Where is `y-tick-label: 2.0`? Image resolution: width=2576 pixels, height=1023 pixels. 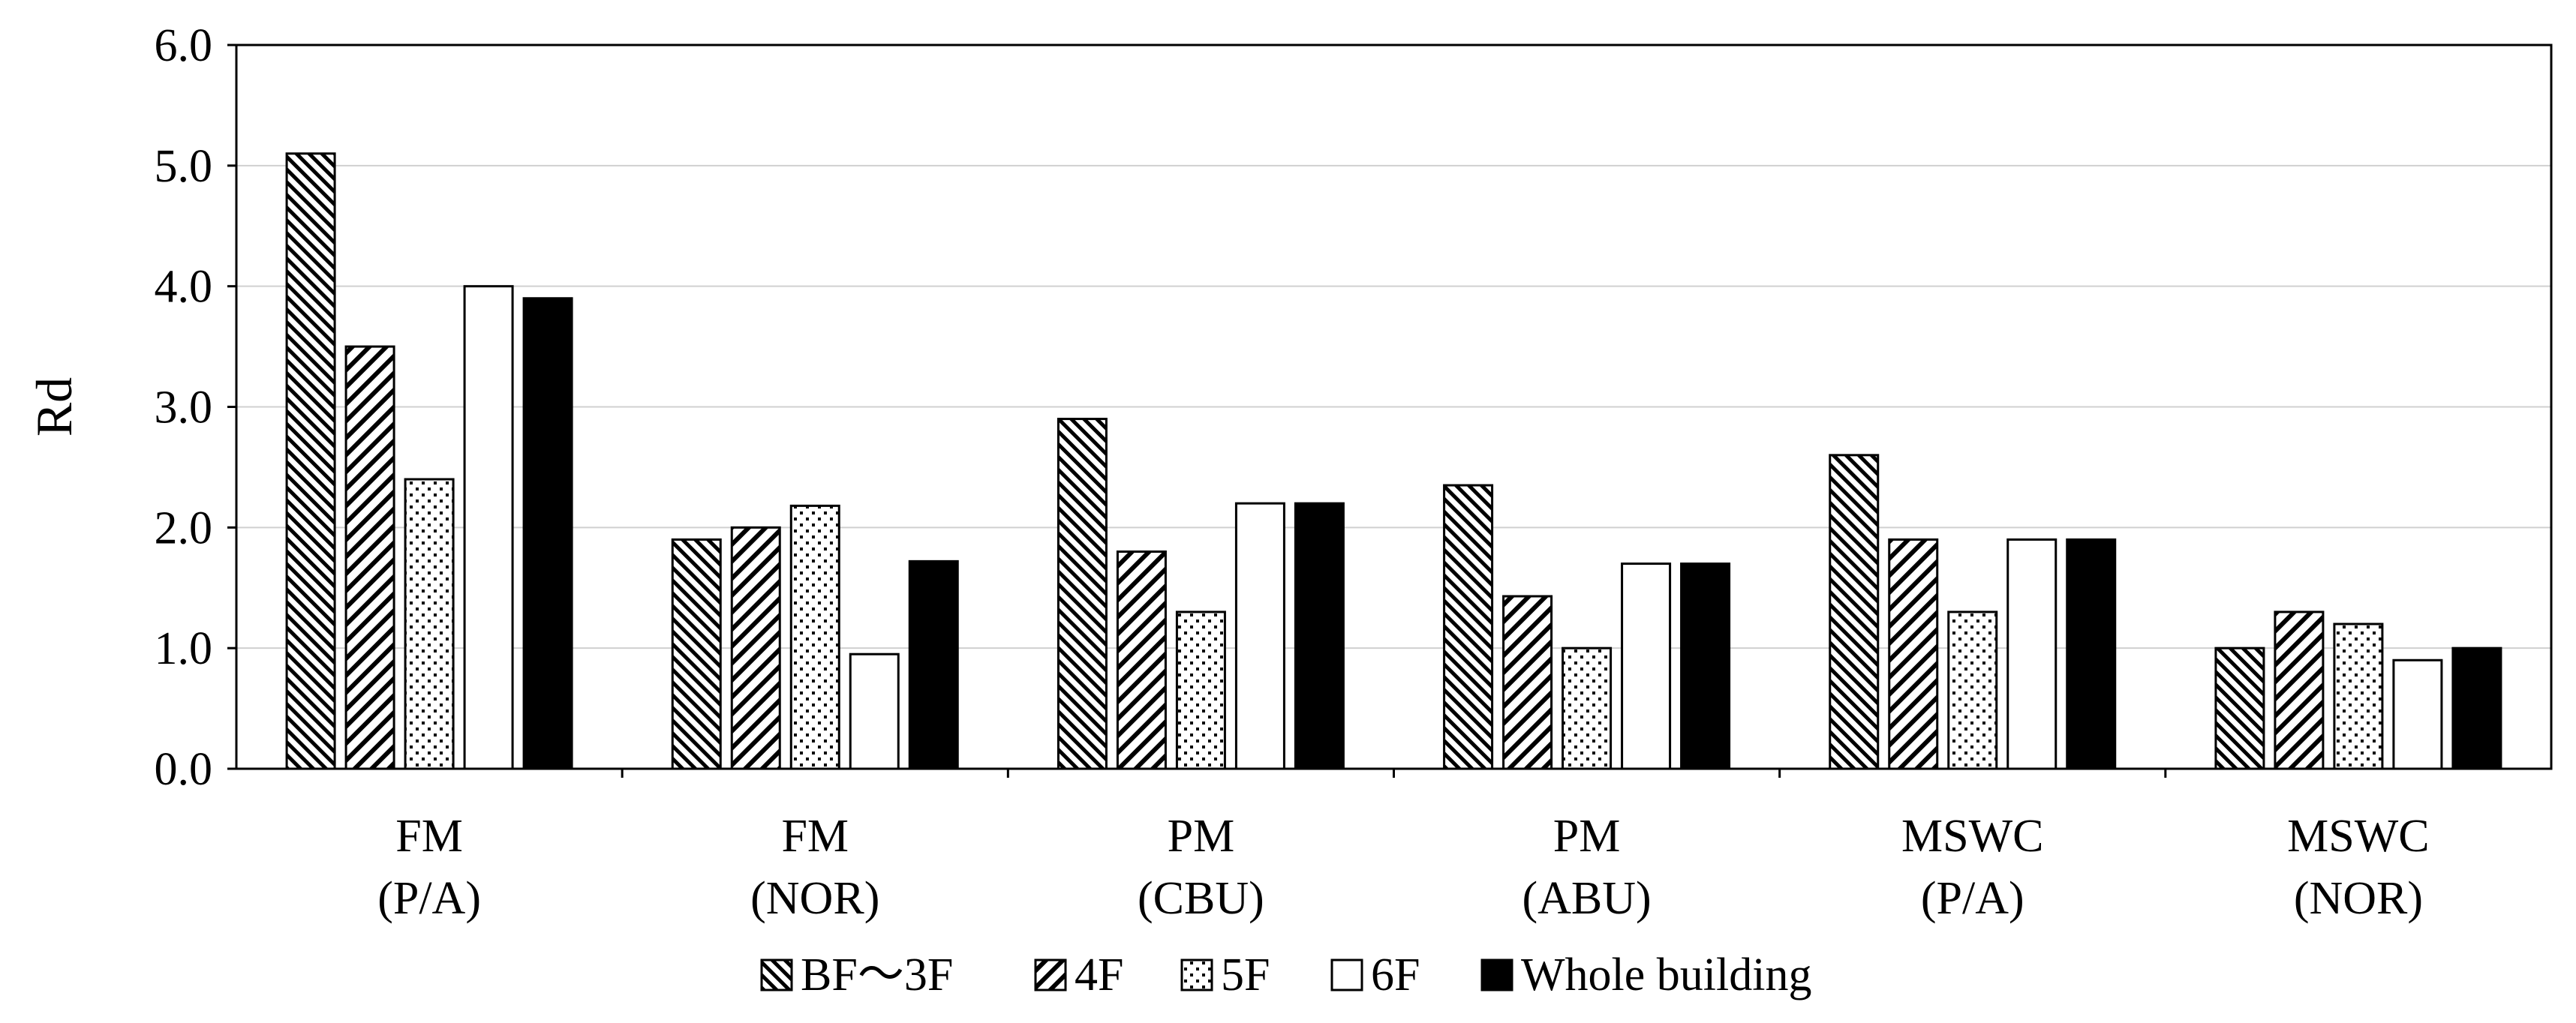
y-tick-label: 2.0 is located at coordinates (184, 528).